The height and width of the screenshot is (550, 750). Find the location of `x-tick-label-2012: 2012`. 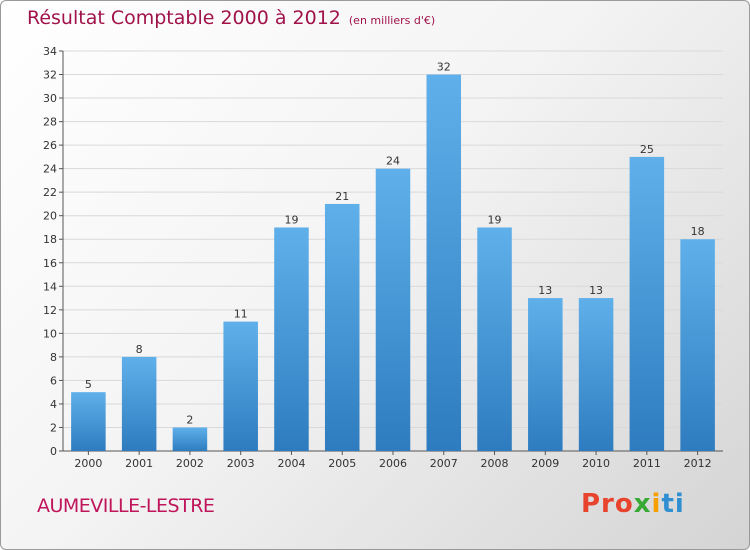

x-tick-label-2012: 2012 is located at coordinates (698, 463).